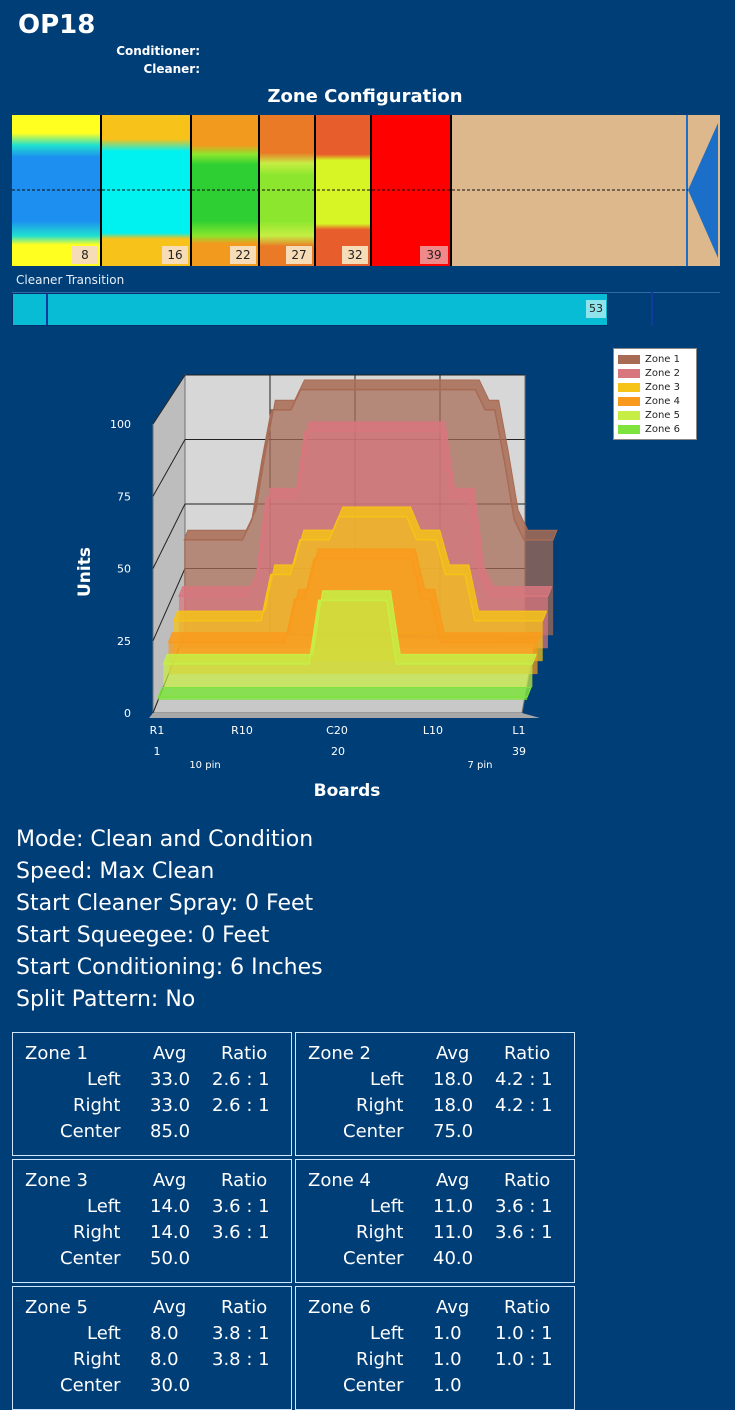 The image size is (735, 1410). What do you see at coordinates (242, 730) in the screenshot?
I see `x-tick-label: R10` at bounding box center [242, 730].